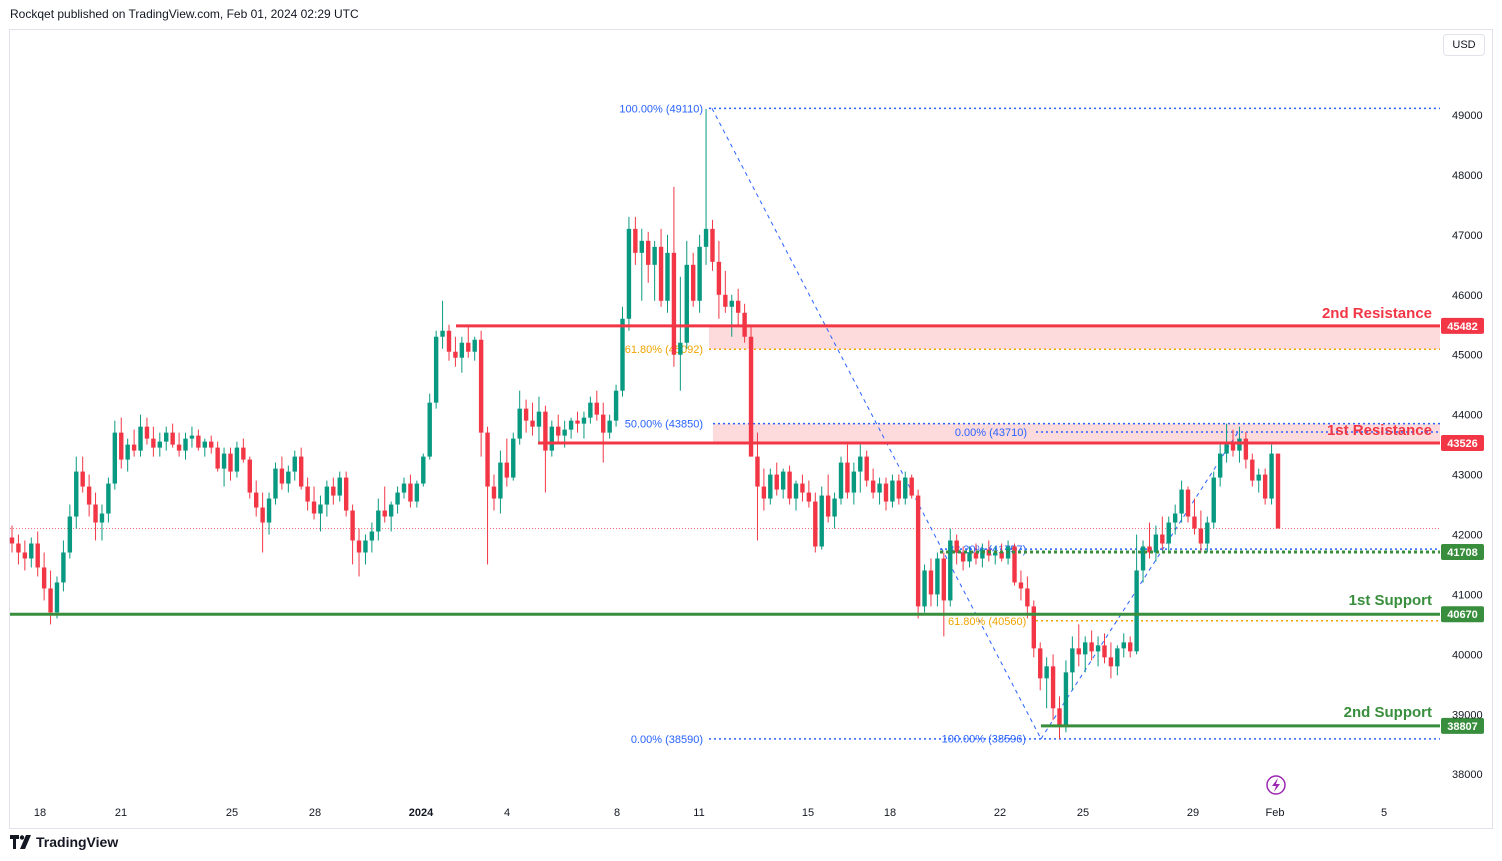 Image resolution: width=1502 pixels, height=861 pixels. What do you see at coordinates (1139, 585) in the screenshot?
I see `fib-trend-line` at bounding box center [1139, 585].